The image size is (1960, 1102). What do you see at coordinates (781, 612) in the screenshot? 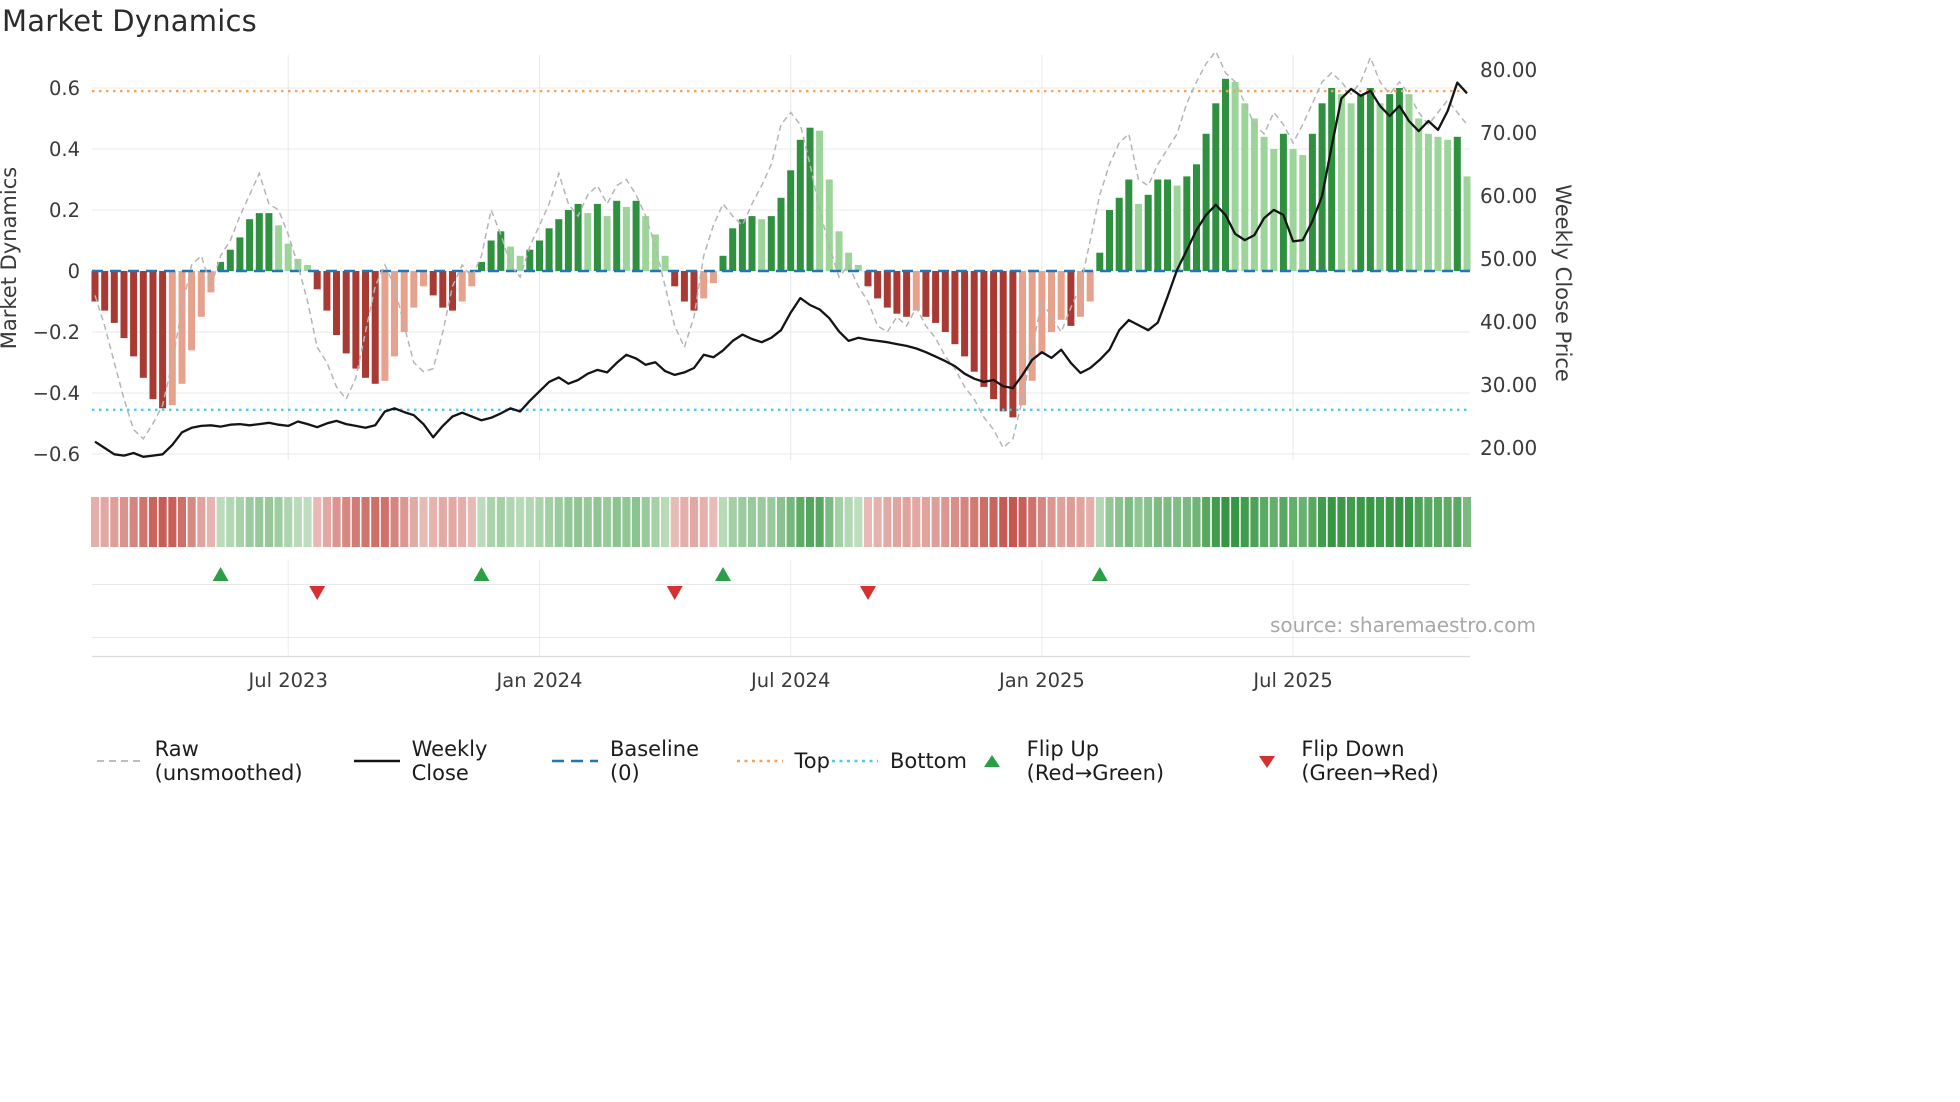
I see `flip-markers` at bounding box center [781, 612].